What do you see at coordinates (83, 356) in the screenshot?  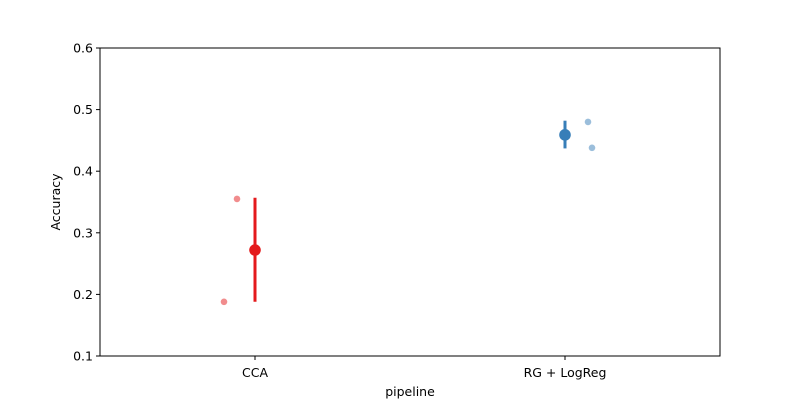 I see `y-tick-label: 0.1` at bounding box center [83, 356].